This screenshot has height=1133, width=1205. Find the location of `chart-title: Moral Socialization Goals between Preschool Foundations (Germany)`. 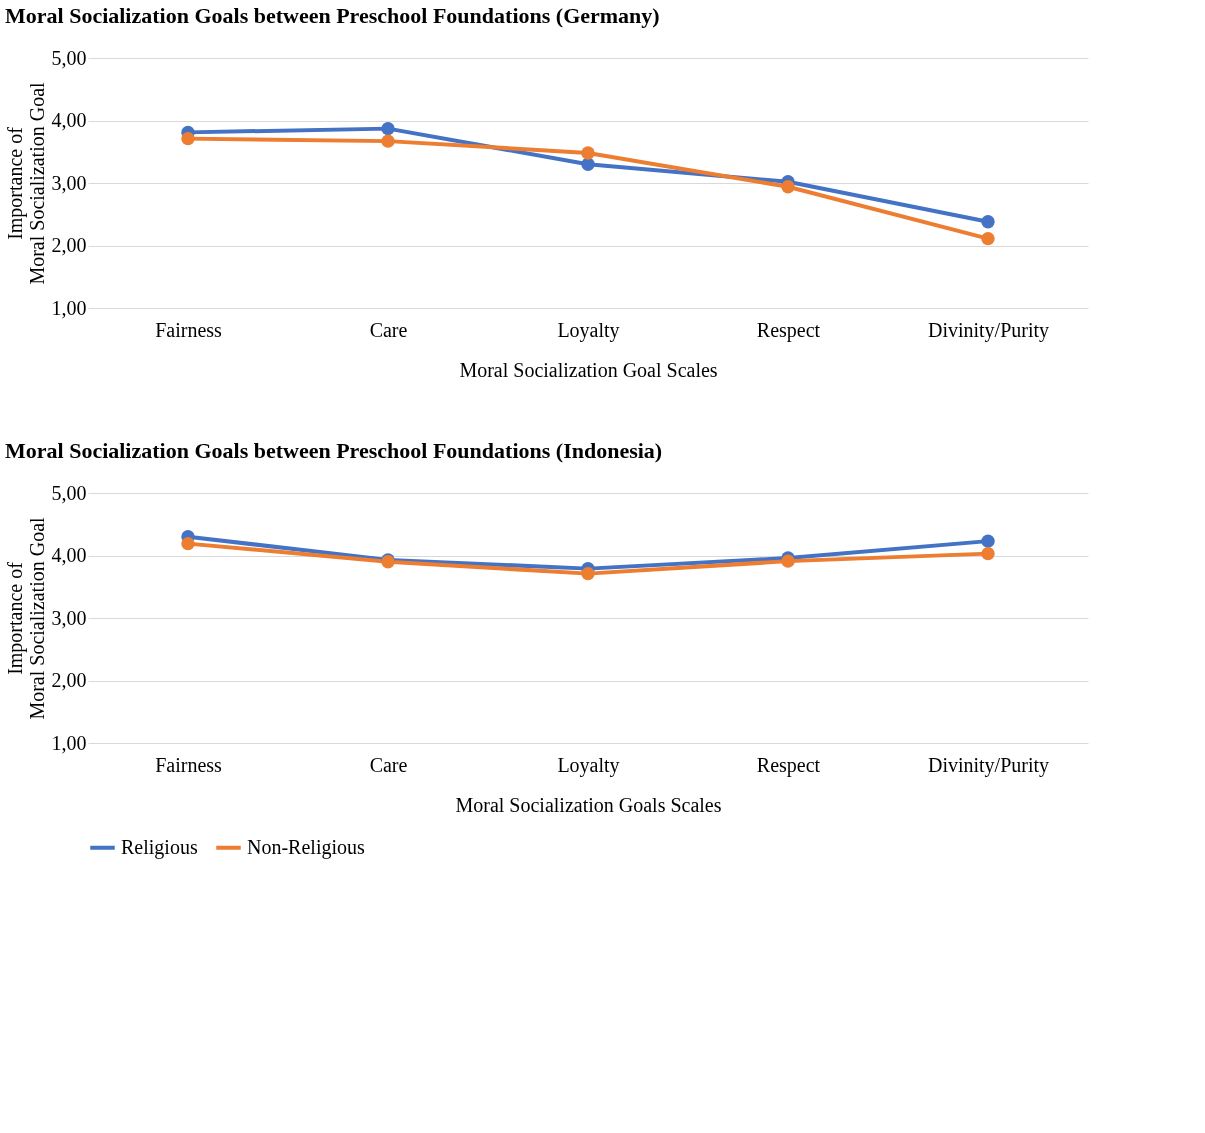

chart-title: Moral Socialization Goals between Preschool Foundations (Germany) is located at coordinates (332, 15).